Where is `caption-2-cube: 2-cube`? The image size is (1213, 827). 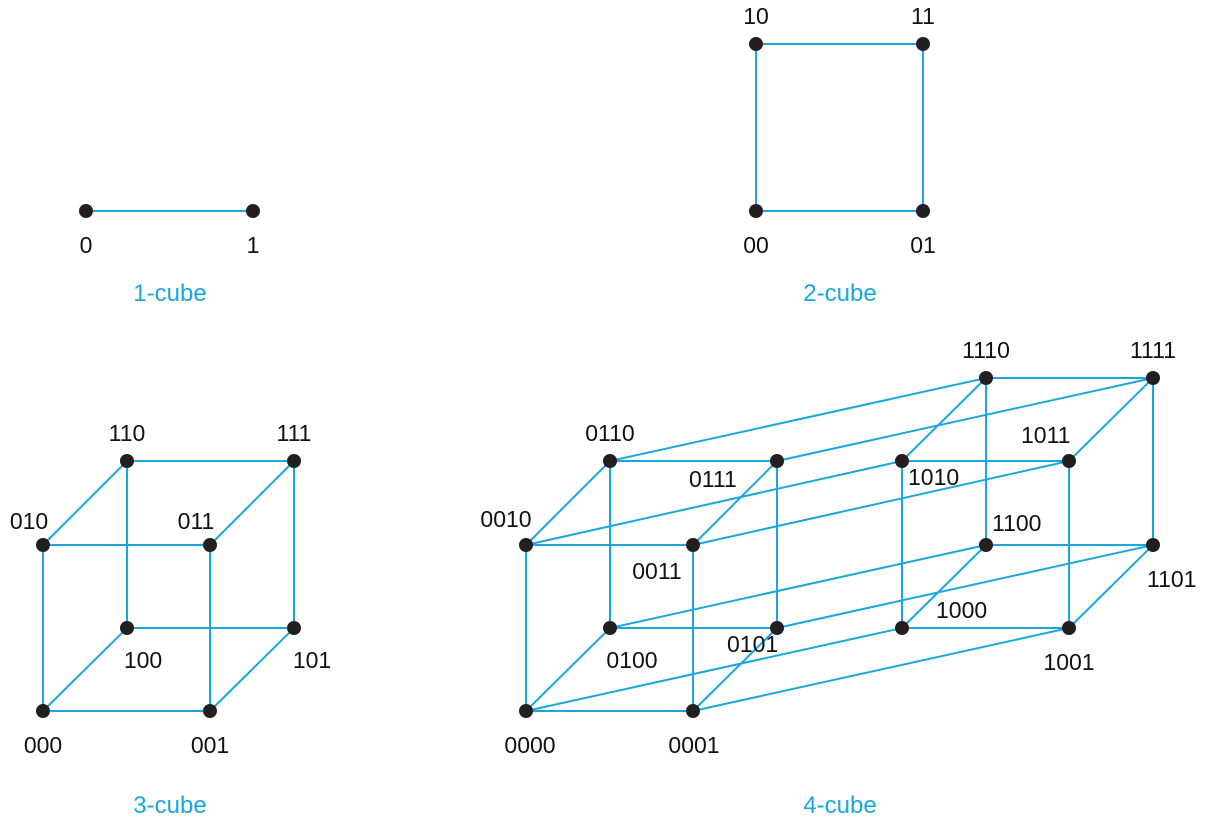 caption-2-cube: 2-cube is located at coordinates (839, 293).